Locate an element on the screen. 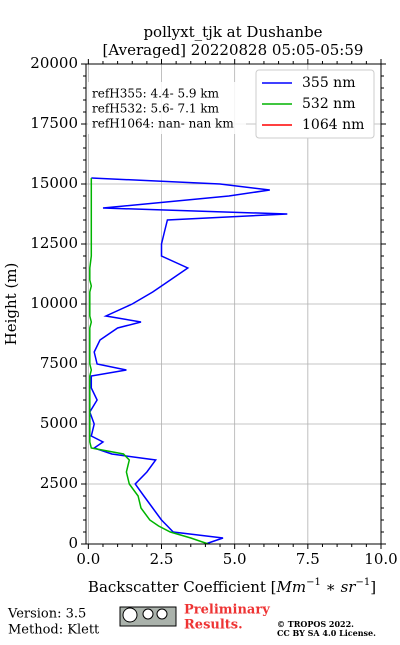 The image size is (400, 645). annotation: refH532: 5.6- 7.1 km is located at coordinates (156, 109).